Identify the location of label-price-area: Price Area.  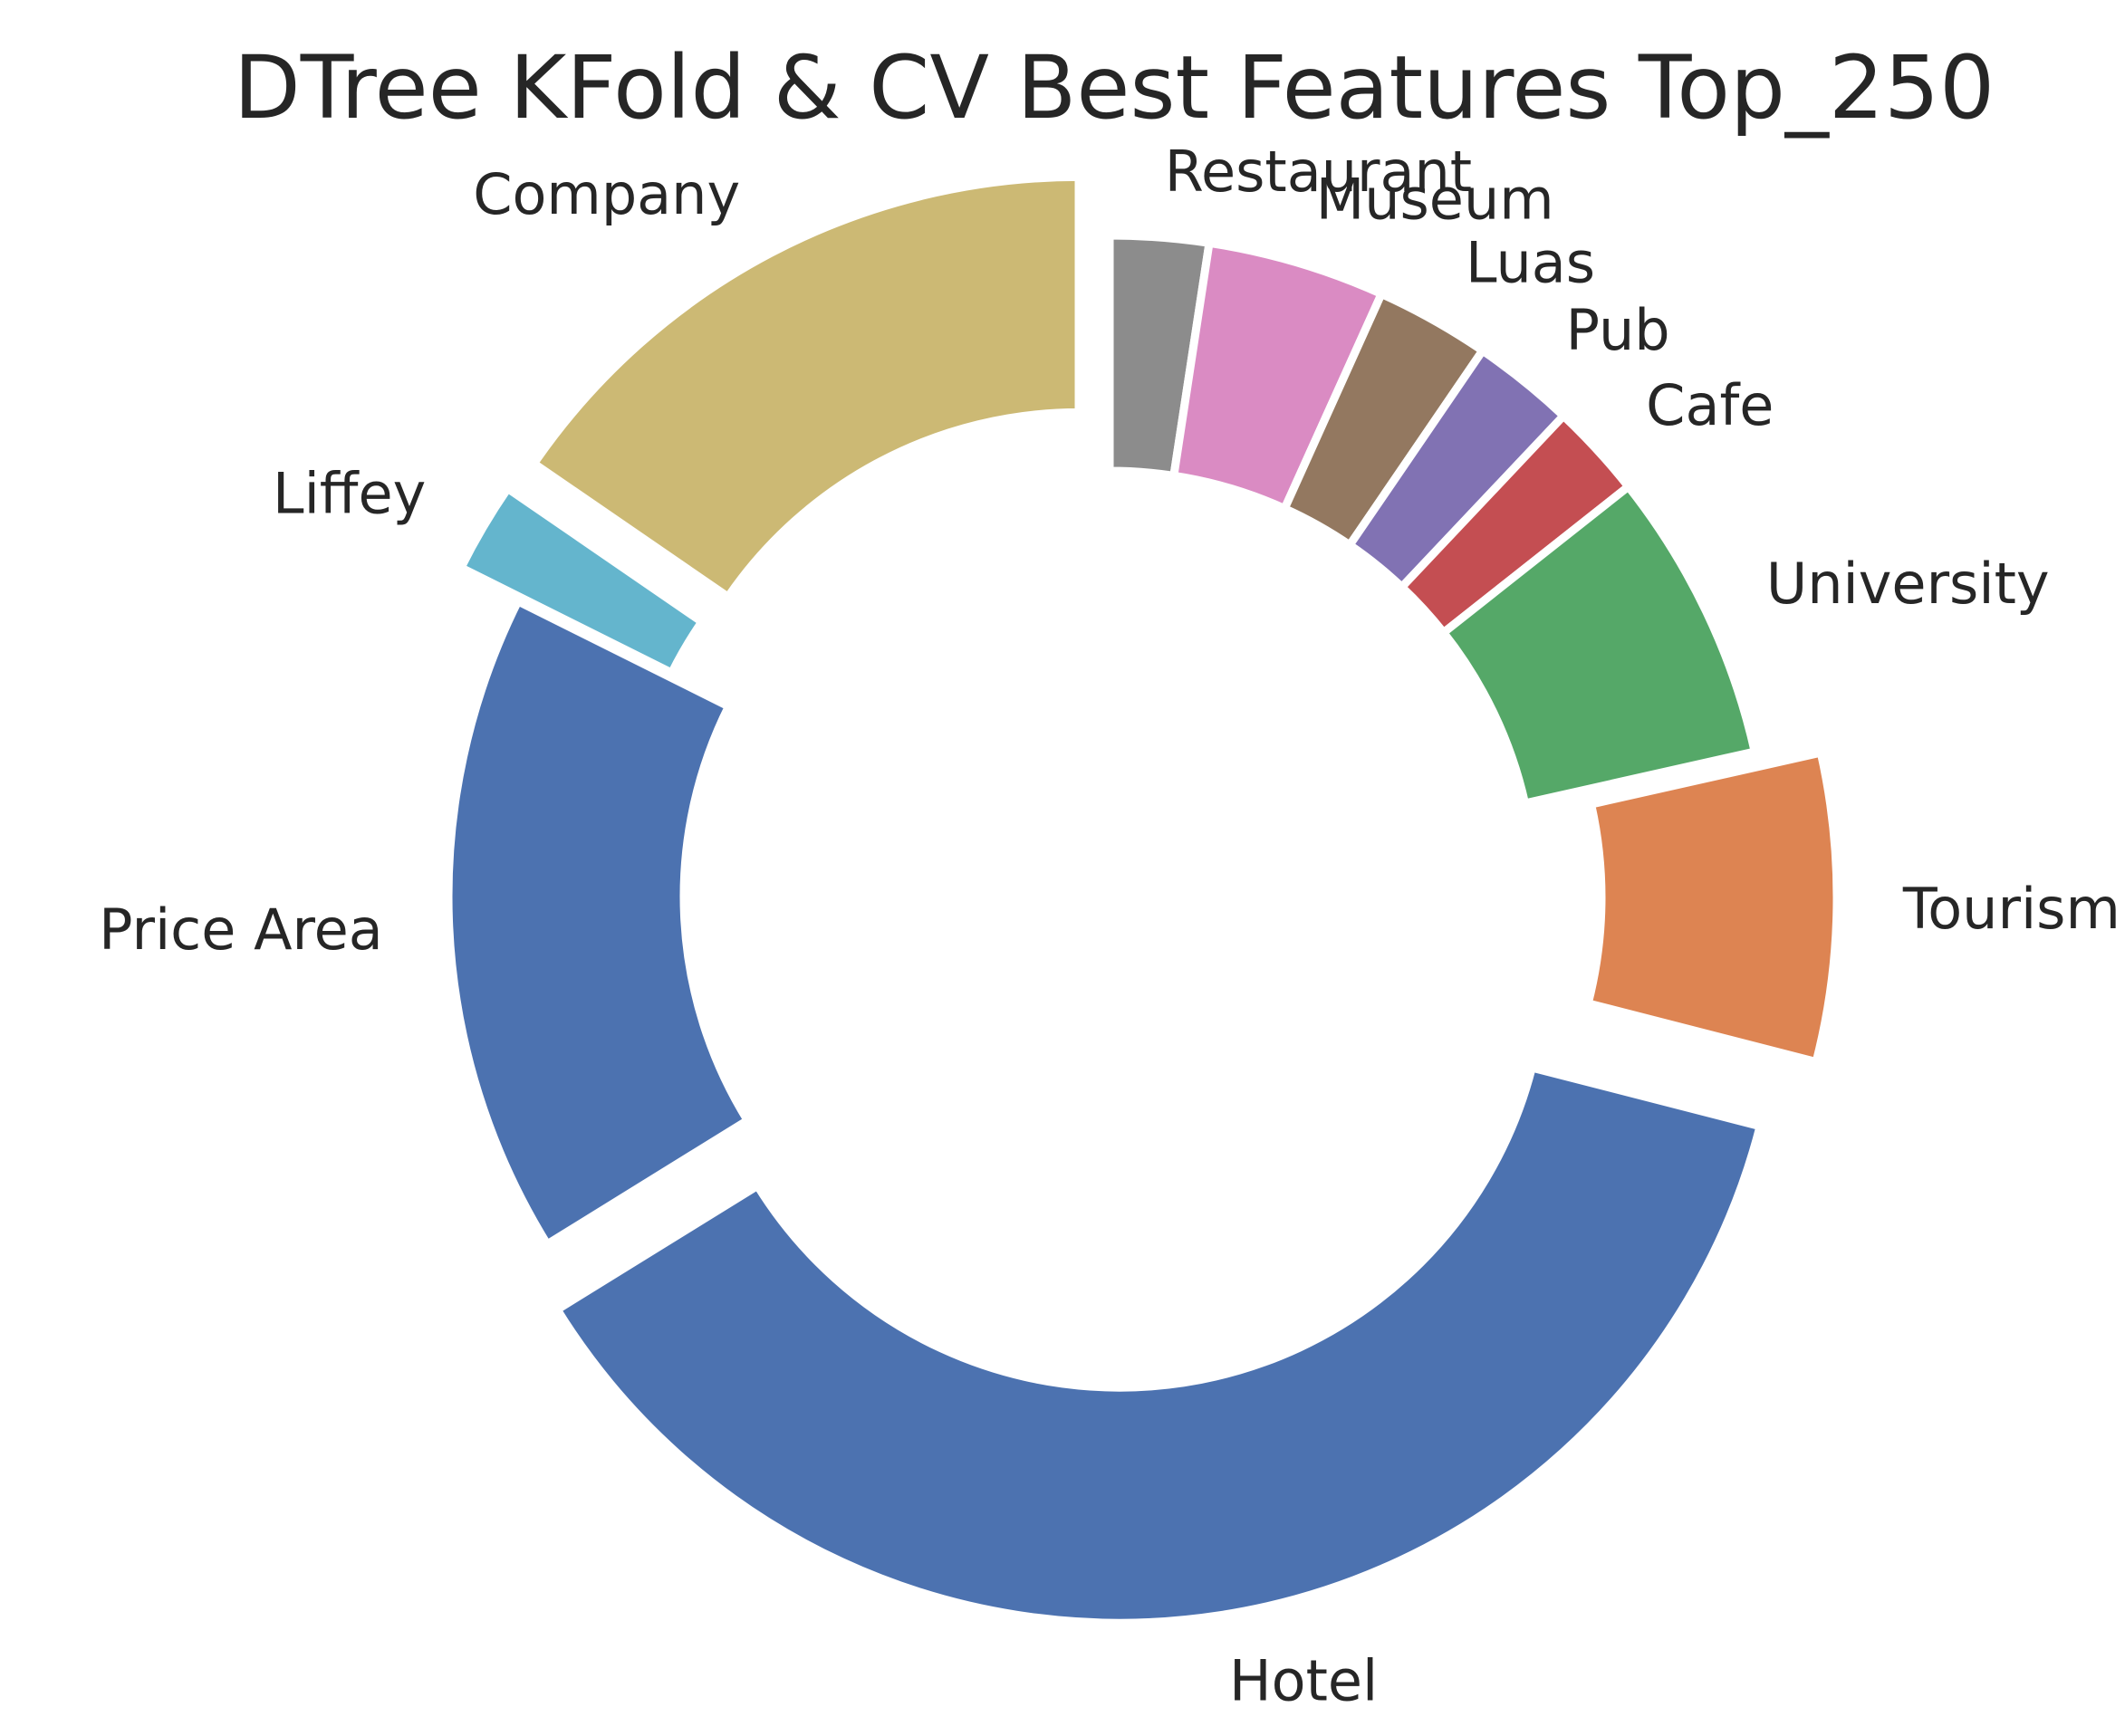
(241, 930).